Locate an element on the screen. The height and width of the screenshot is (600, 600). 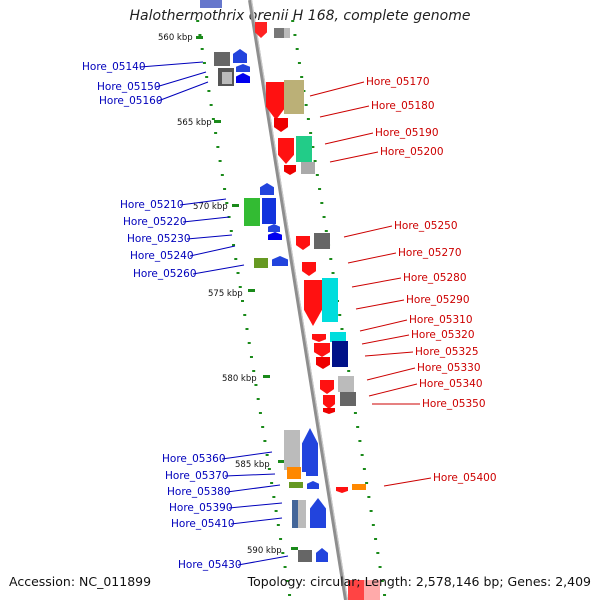
accession-text: Accession: NC_011899 is located at coordinates (80, 581).